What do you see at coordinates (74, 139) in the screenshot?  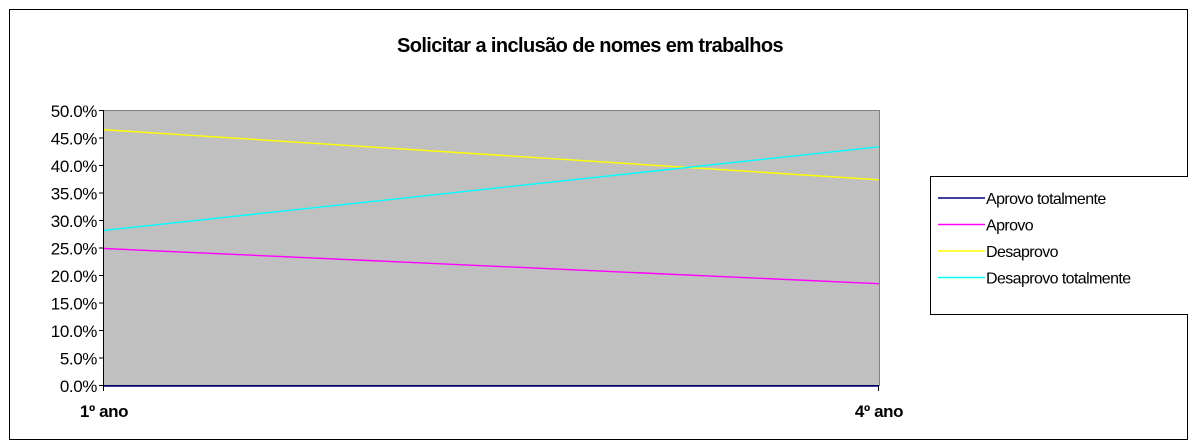 I see `y-tick-label: 45.0%` at bounding box center [74, 139].